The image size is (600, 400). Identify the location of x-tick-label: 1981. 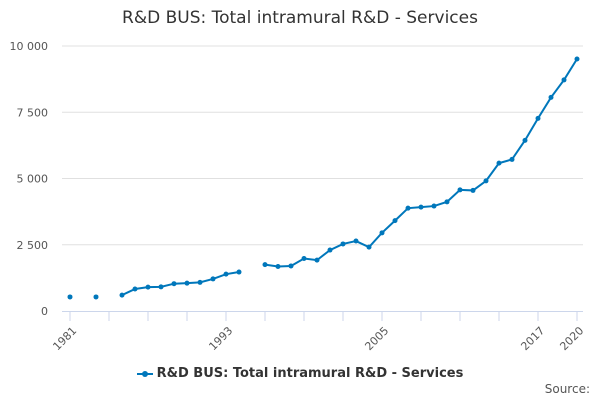
(64, 338).